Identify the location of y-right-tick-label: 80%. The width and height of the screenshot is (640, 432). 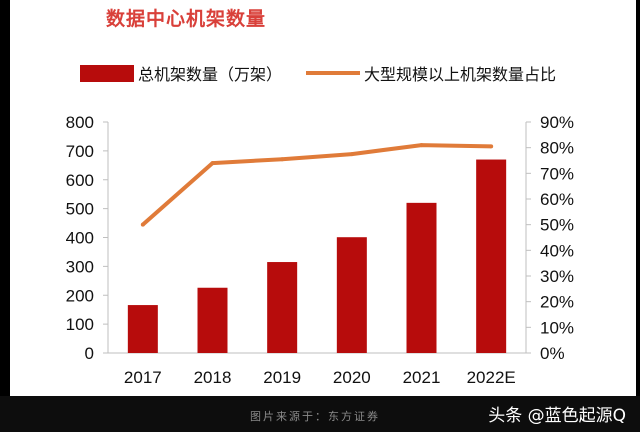
(557, 148).